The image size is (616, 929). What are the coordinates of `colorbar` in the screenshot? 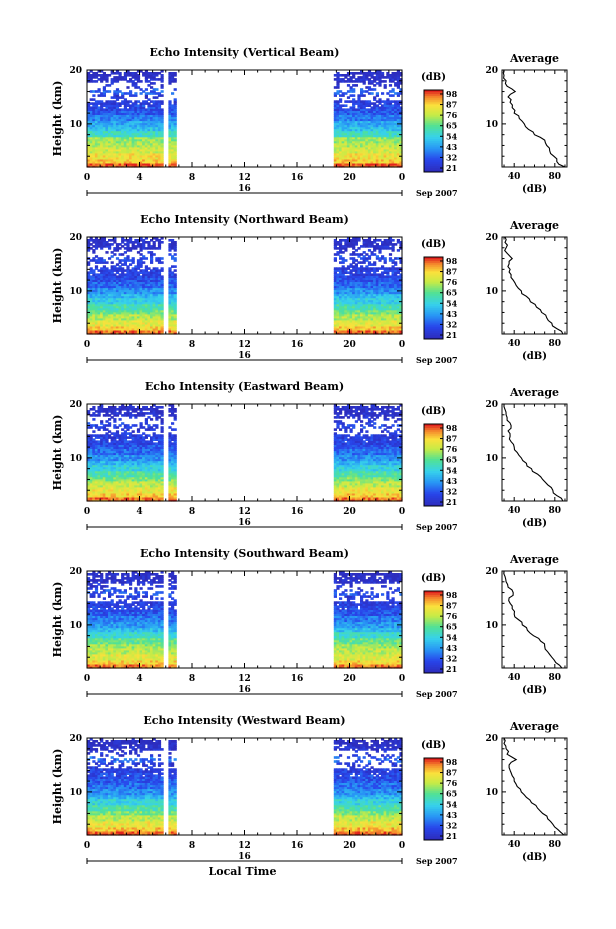 It's located at (433, 465).